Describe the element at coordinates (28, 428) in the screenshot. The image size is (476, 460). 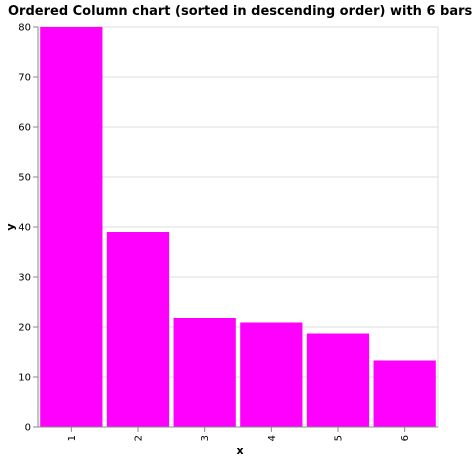
I see `y-tick-label: 0` at that location.